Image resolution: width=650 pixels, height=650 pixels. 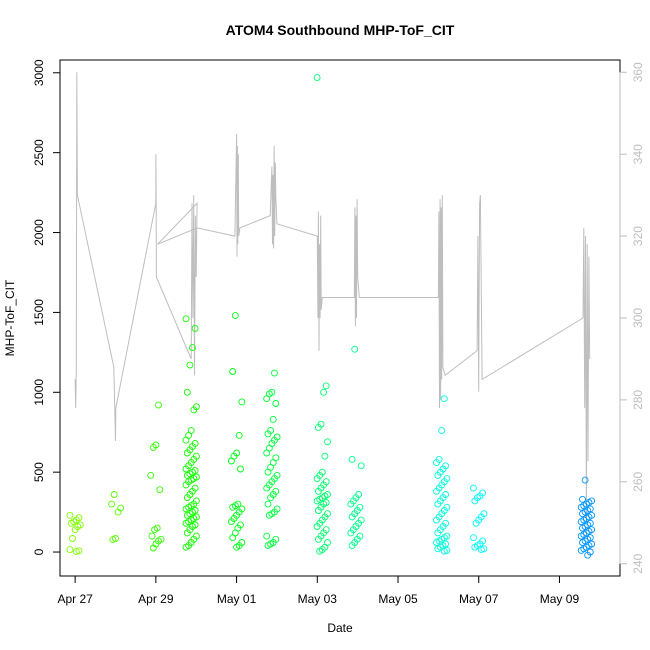 What do you see at coordinates (10, 317) in the screenshot?
I see `y-axis-label: MHP-ToF_CIT` at bounding box center [10, 317].